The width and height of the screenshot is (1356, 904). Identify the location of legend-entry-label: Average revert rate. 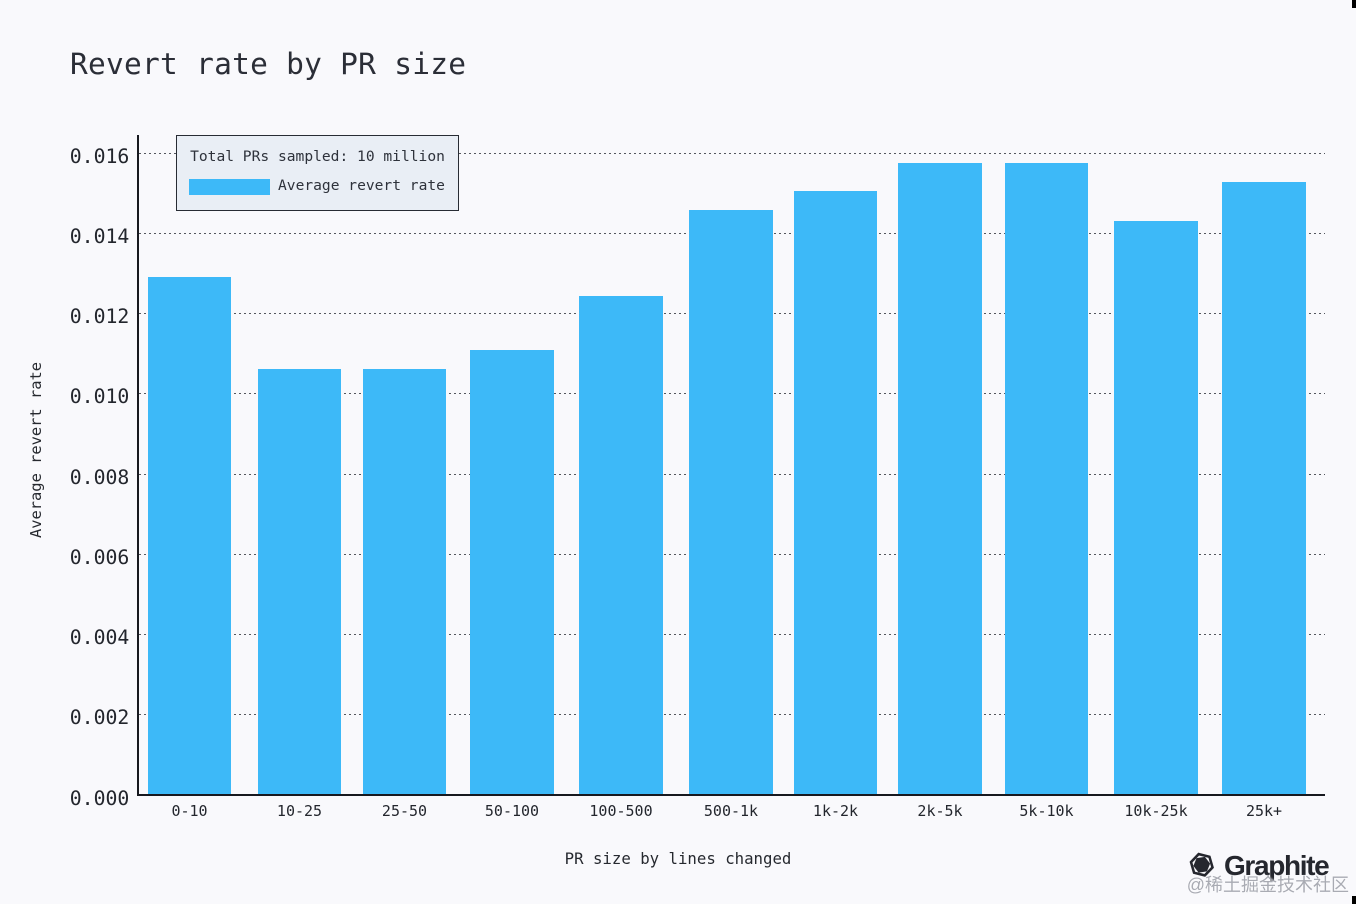
(361, 185).